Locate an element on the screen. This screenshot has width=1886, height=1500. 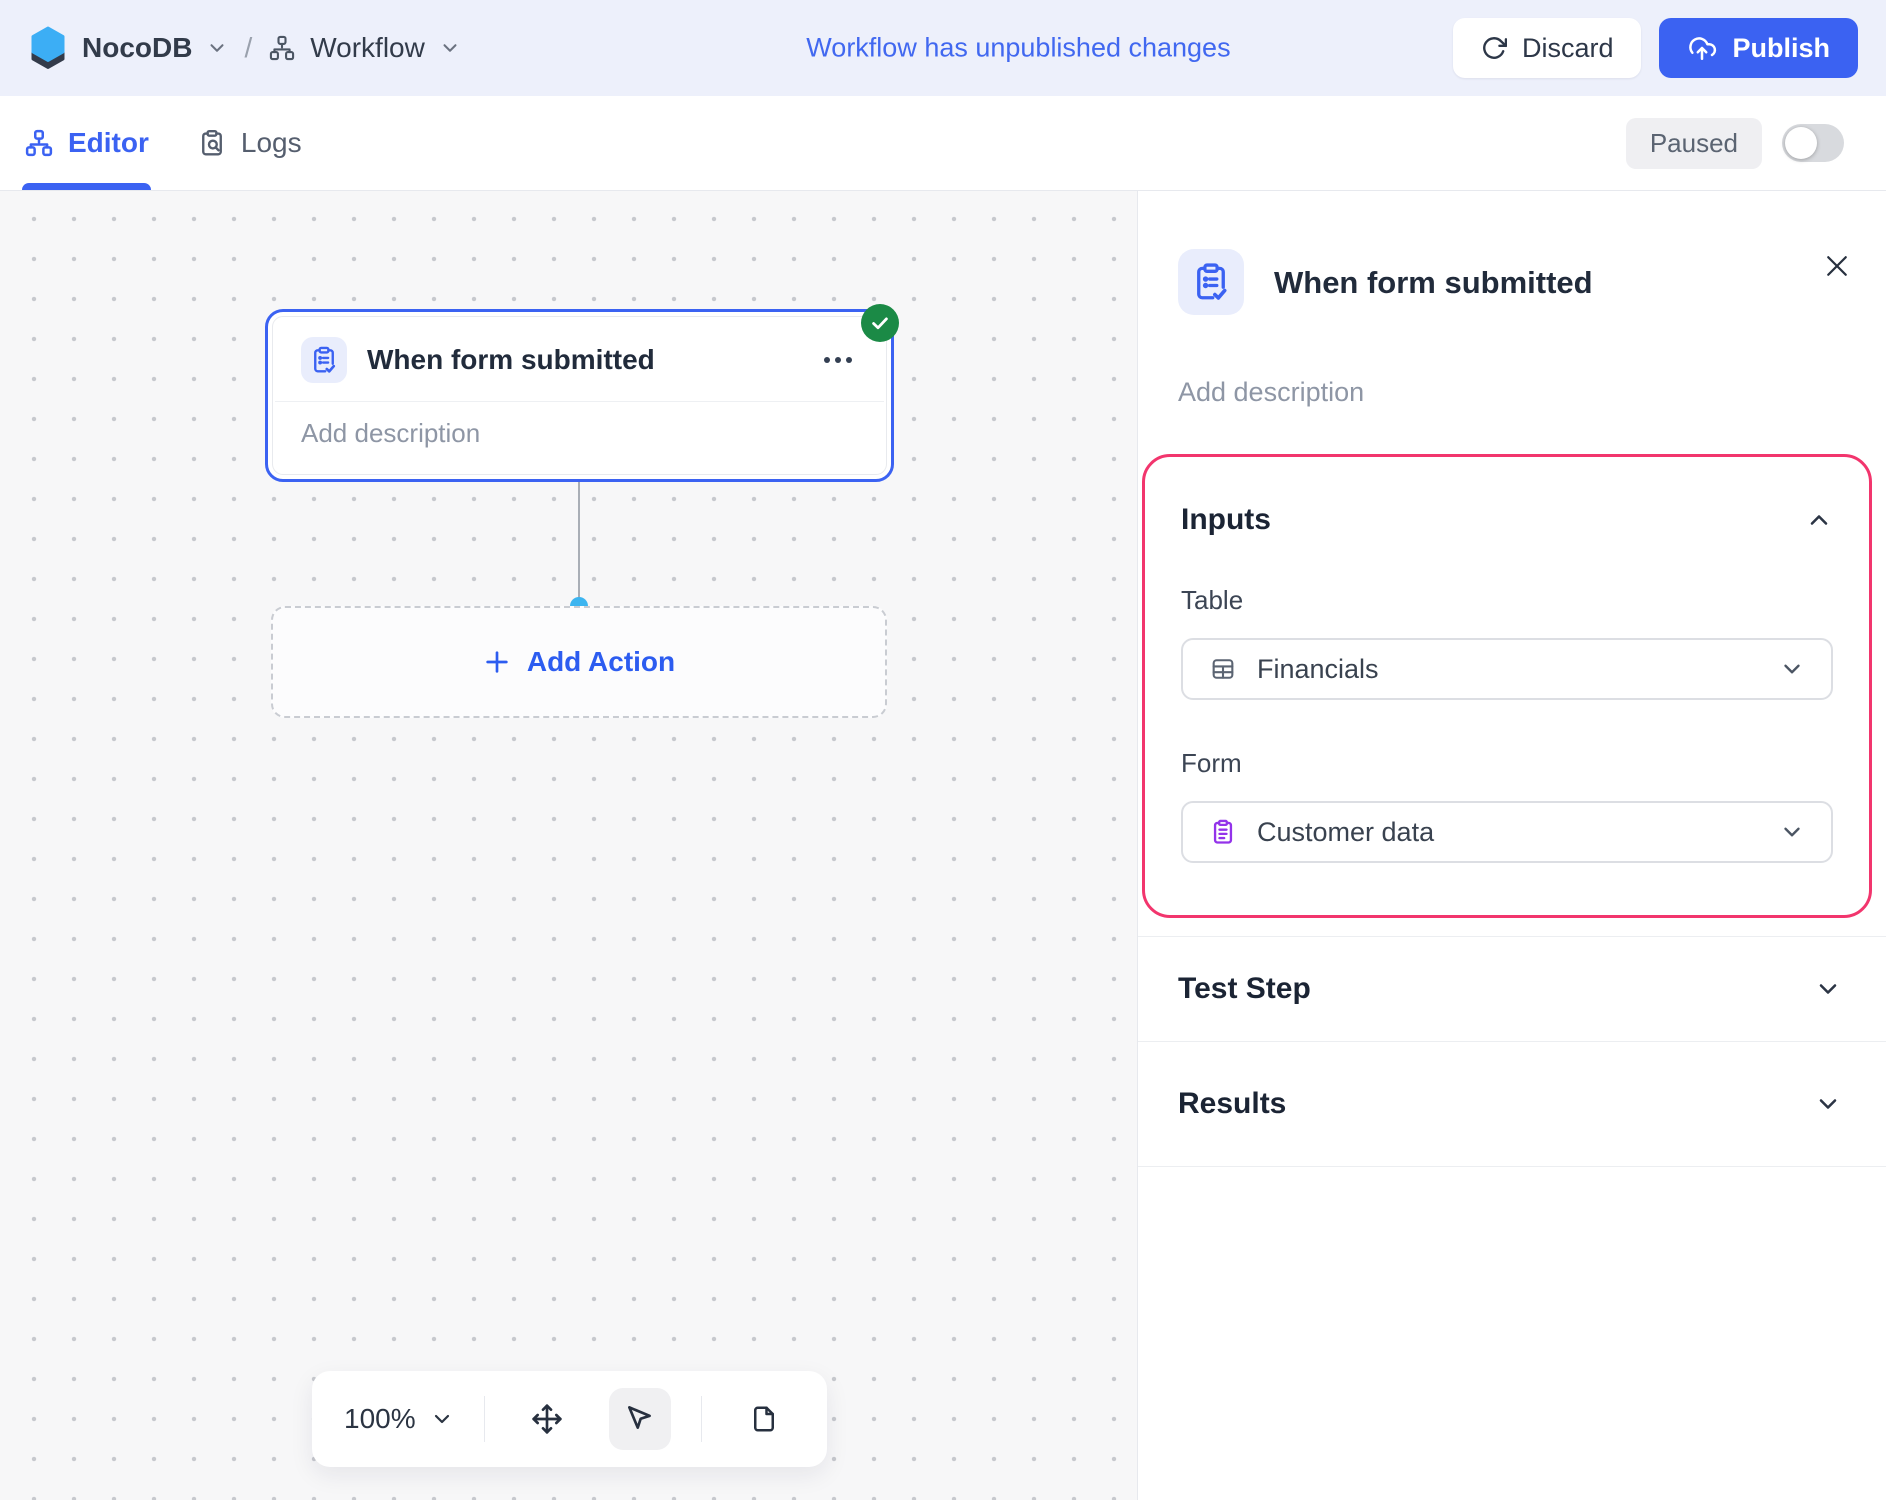
connector-line is located at coordinates (579, 544).